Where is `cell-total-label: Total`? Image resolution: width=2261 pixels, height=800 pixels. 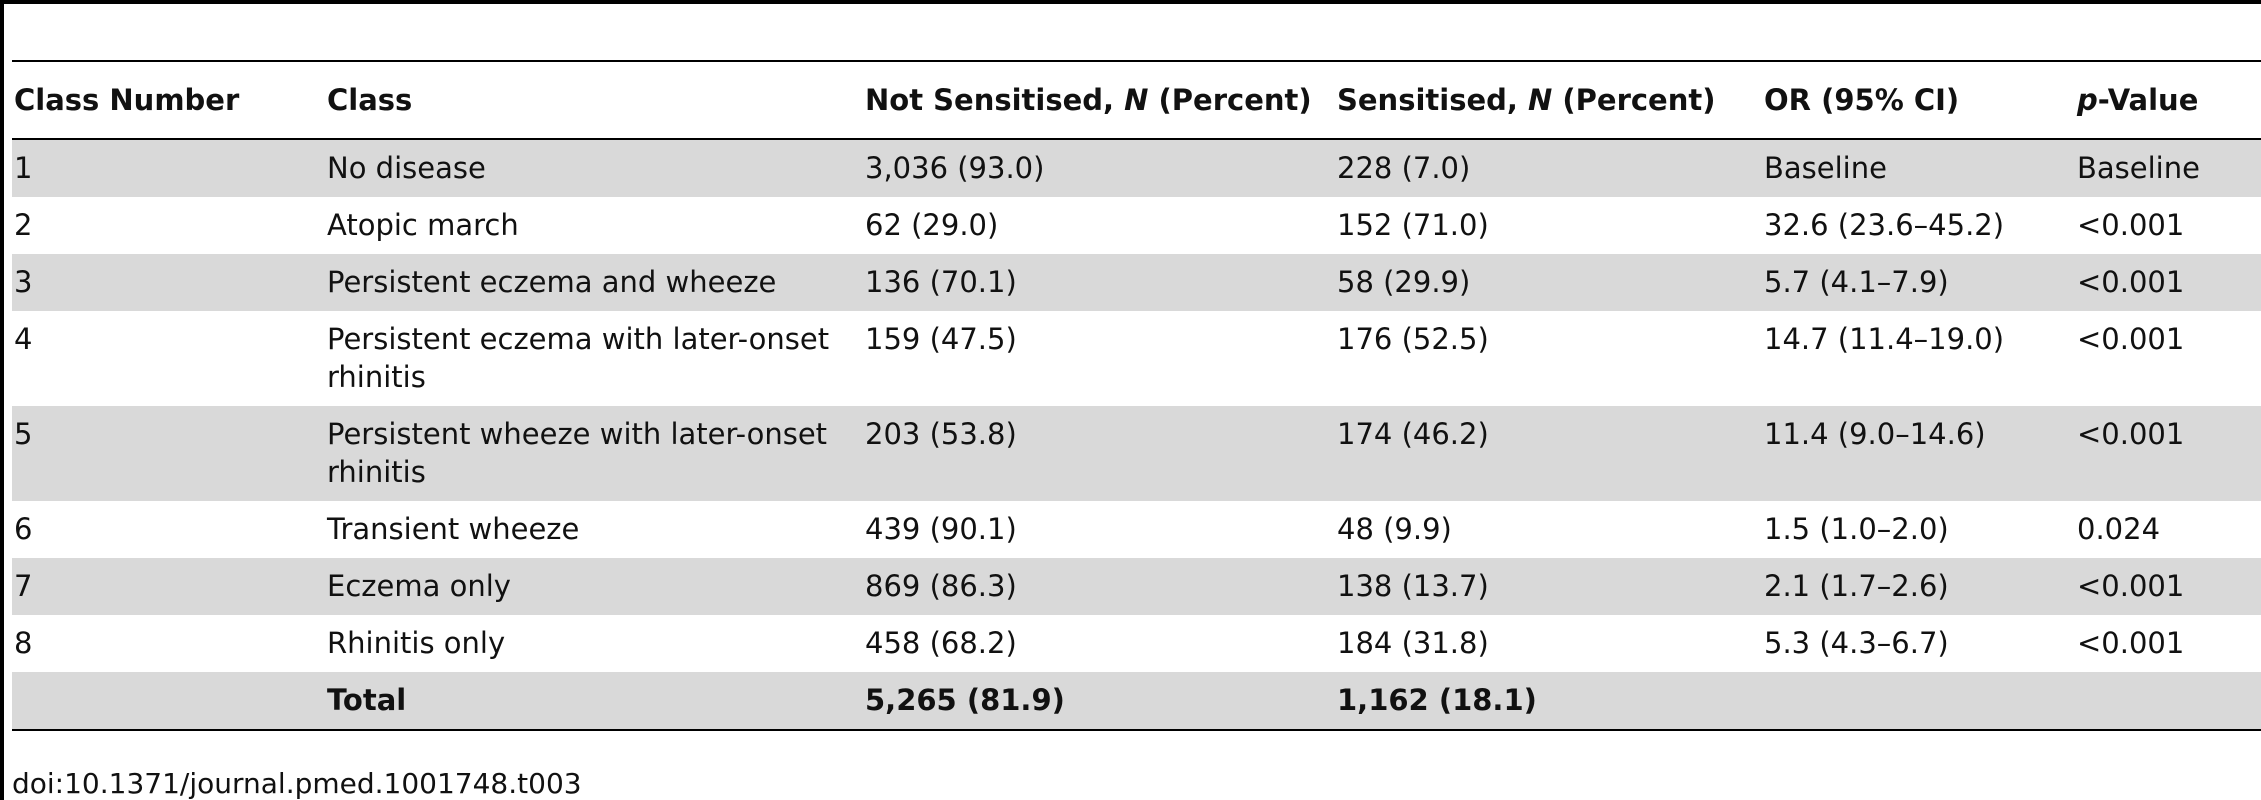
cell-total-label: Total is located at coordinates (367, 700).